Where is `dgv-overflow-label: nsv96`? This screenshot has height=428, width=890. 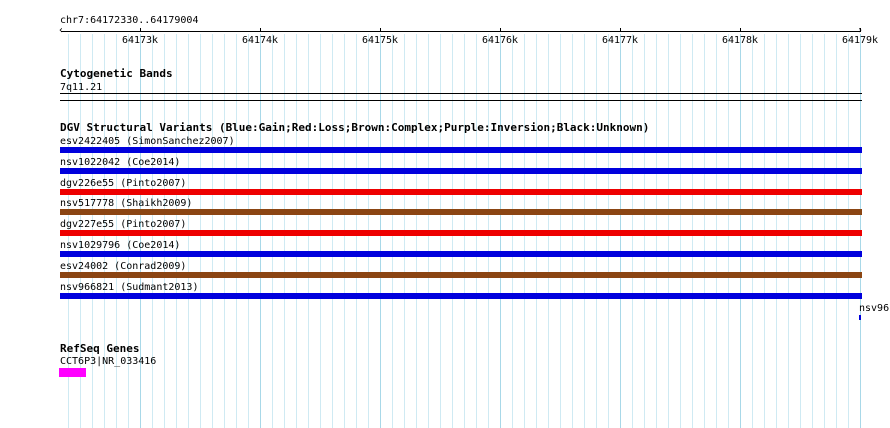
dgv-overflow-label: nsv96 is located at coordinates (874, 308).